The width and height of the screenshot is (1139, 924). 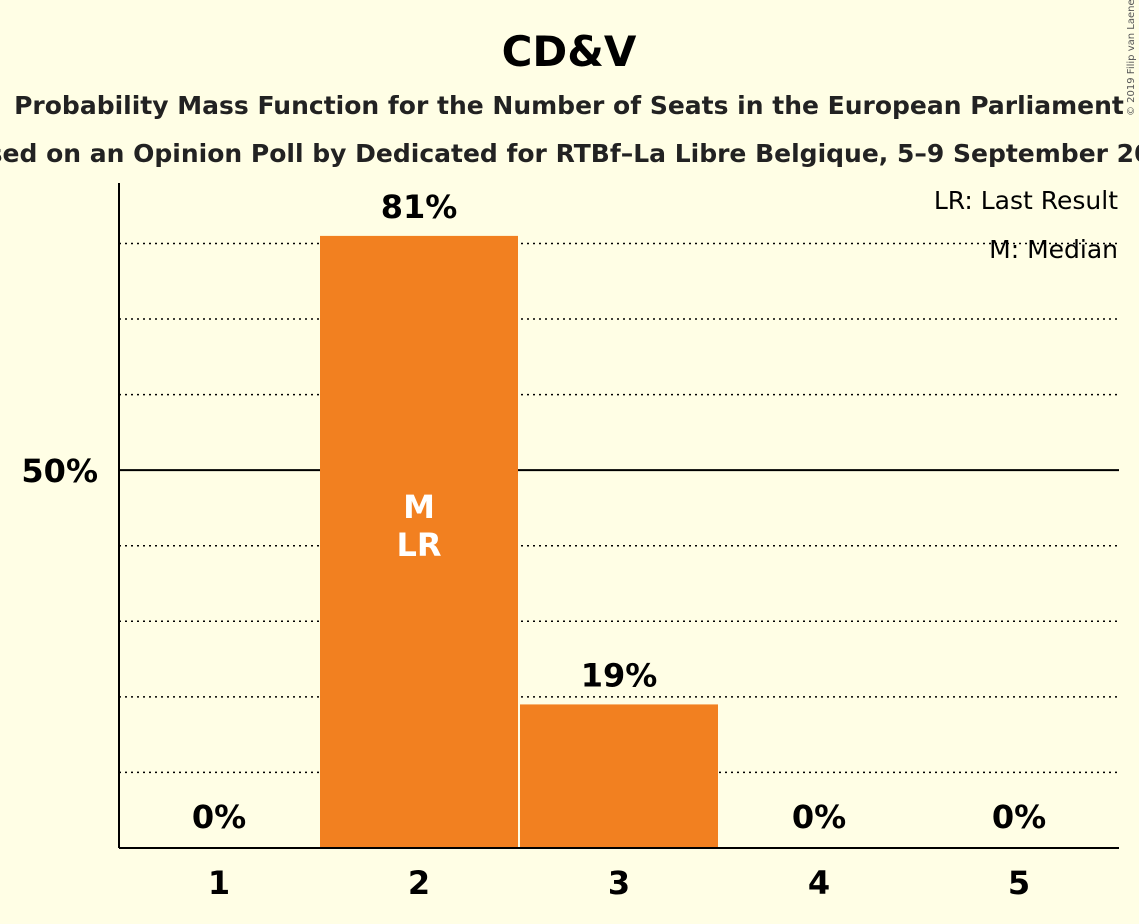 What do you see at coordinates (819, 883) in the screenshot?
I see `x-tick-label: 4` at bounding box center [819, 883].